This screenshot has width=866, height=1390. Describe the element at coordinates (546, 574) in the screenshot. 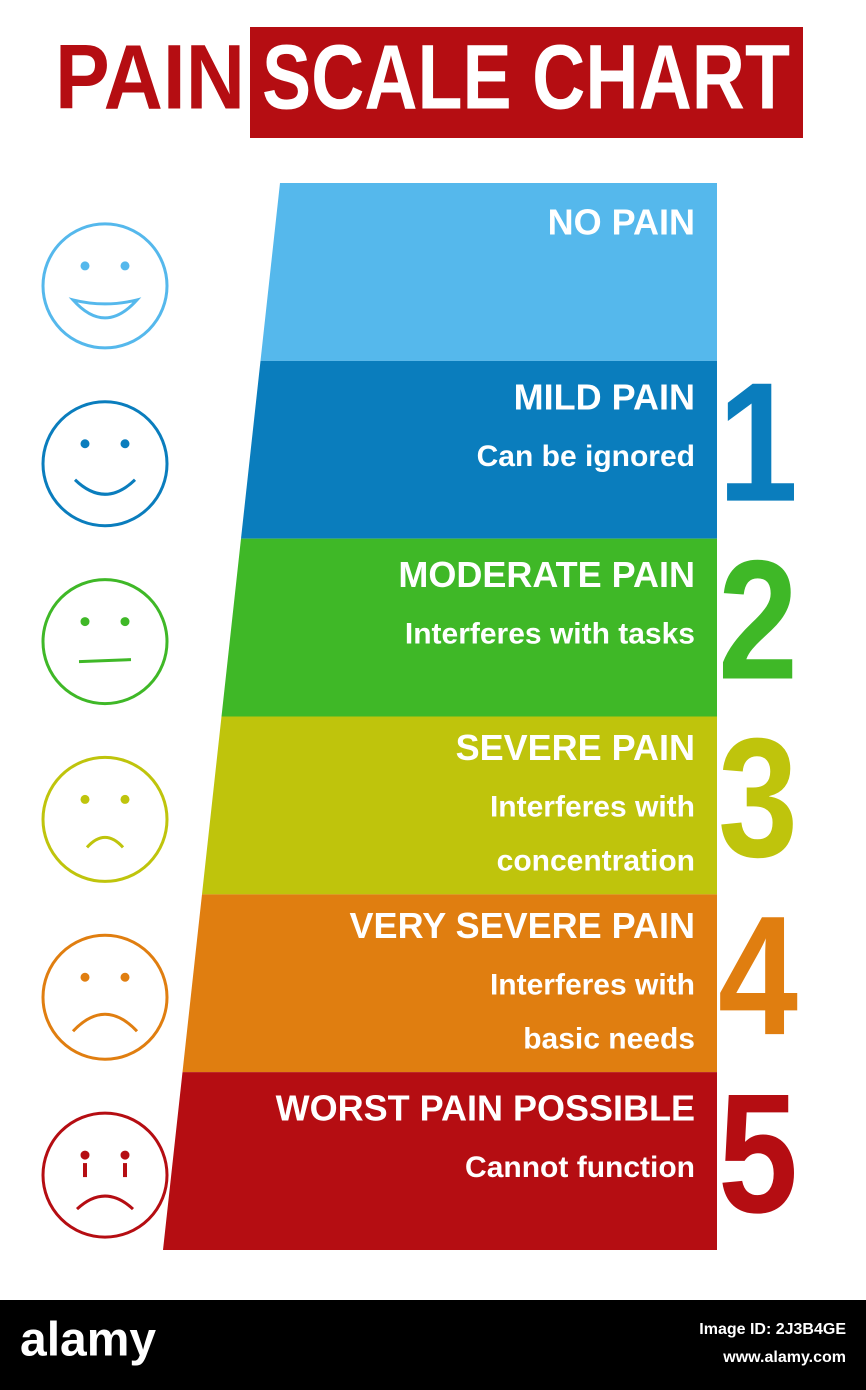

I see `level-label: MODERATE PAIN` at that location.